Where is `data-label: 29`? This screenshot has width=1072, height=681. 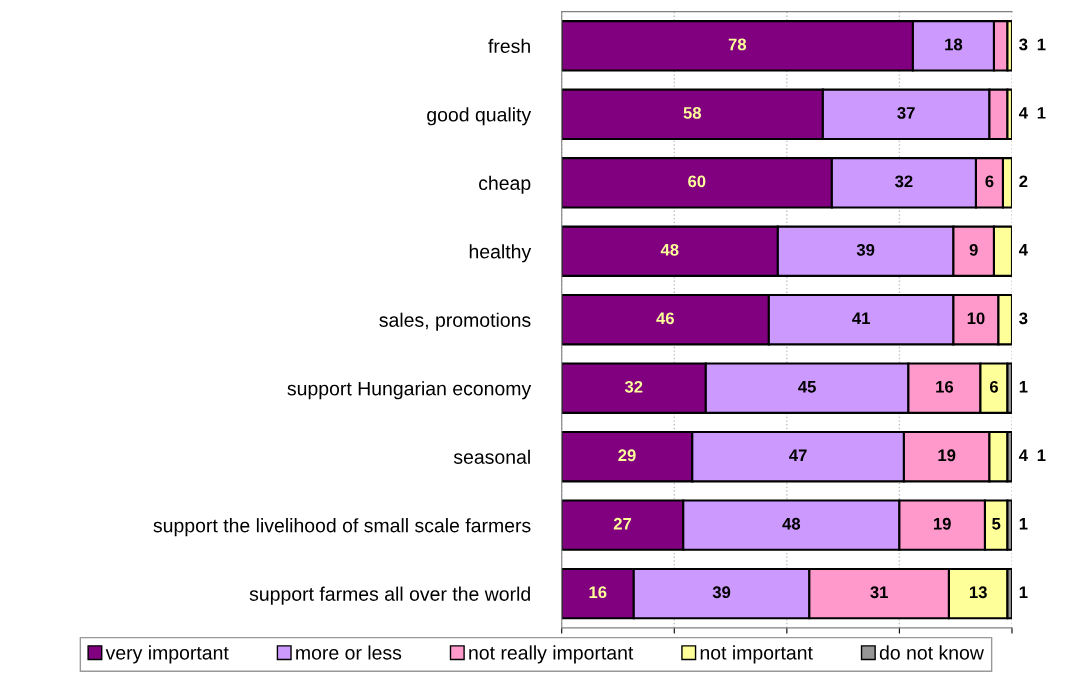
data-label: 29 is located at coordinates (627, 455).